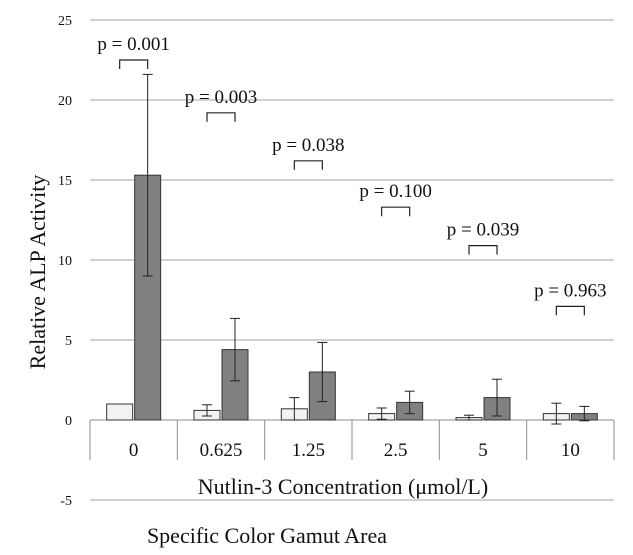  Describe the element at coordinates (483, 230) in the screenshot. I see `p-value-label: p = 0.039` at that location.